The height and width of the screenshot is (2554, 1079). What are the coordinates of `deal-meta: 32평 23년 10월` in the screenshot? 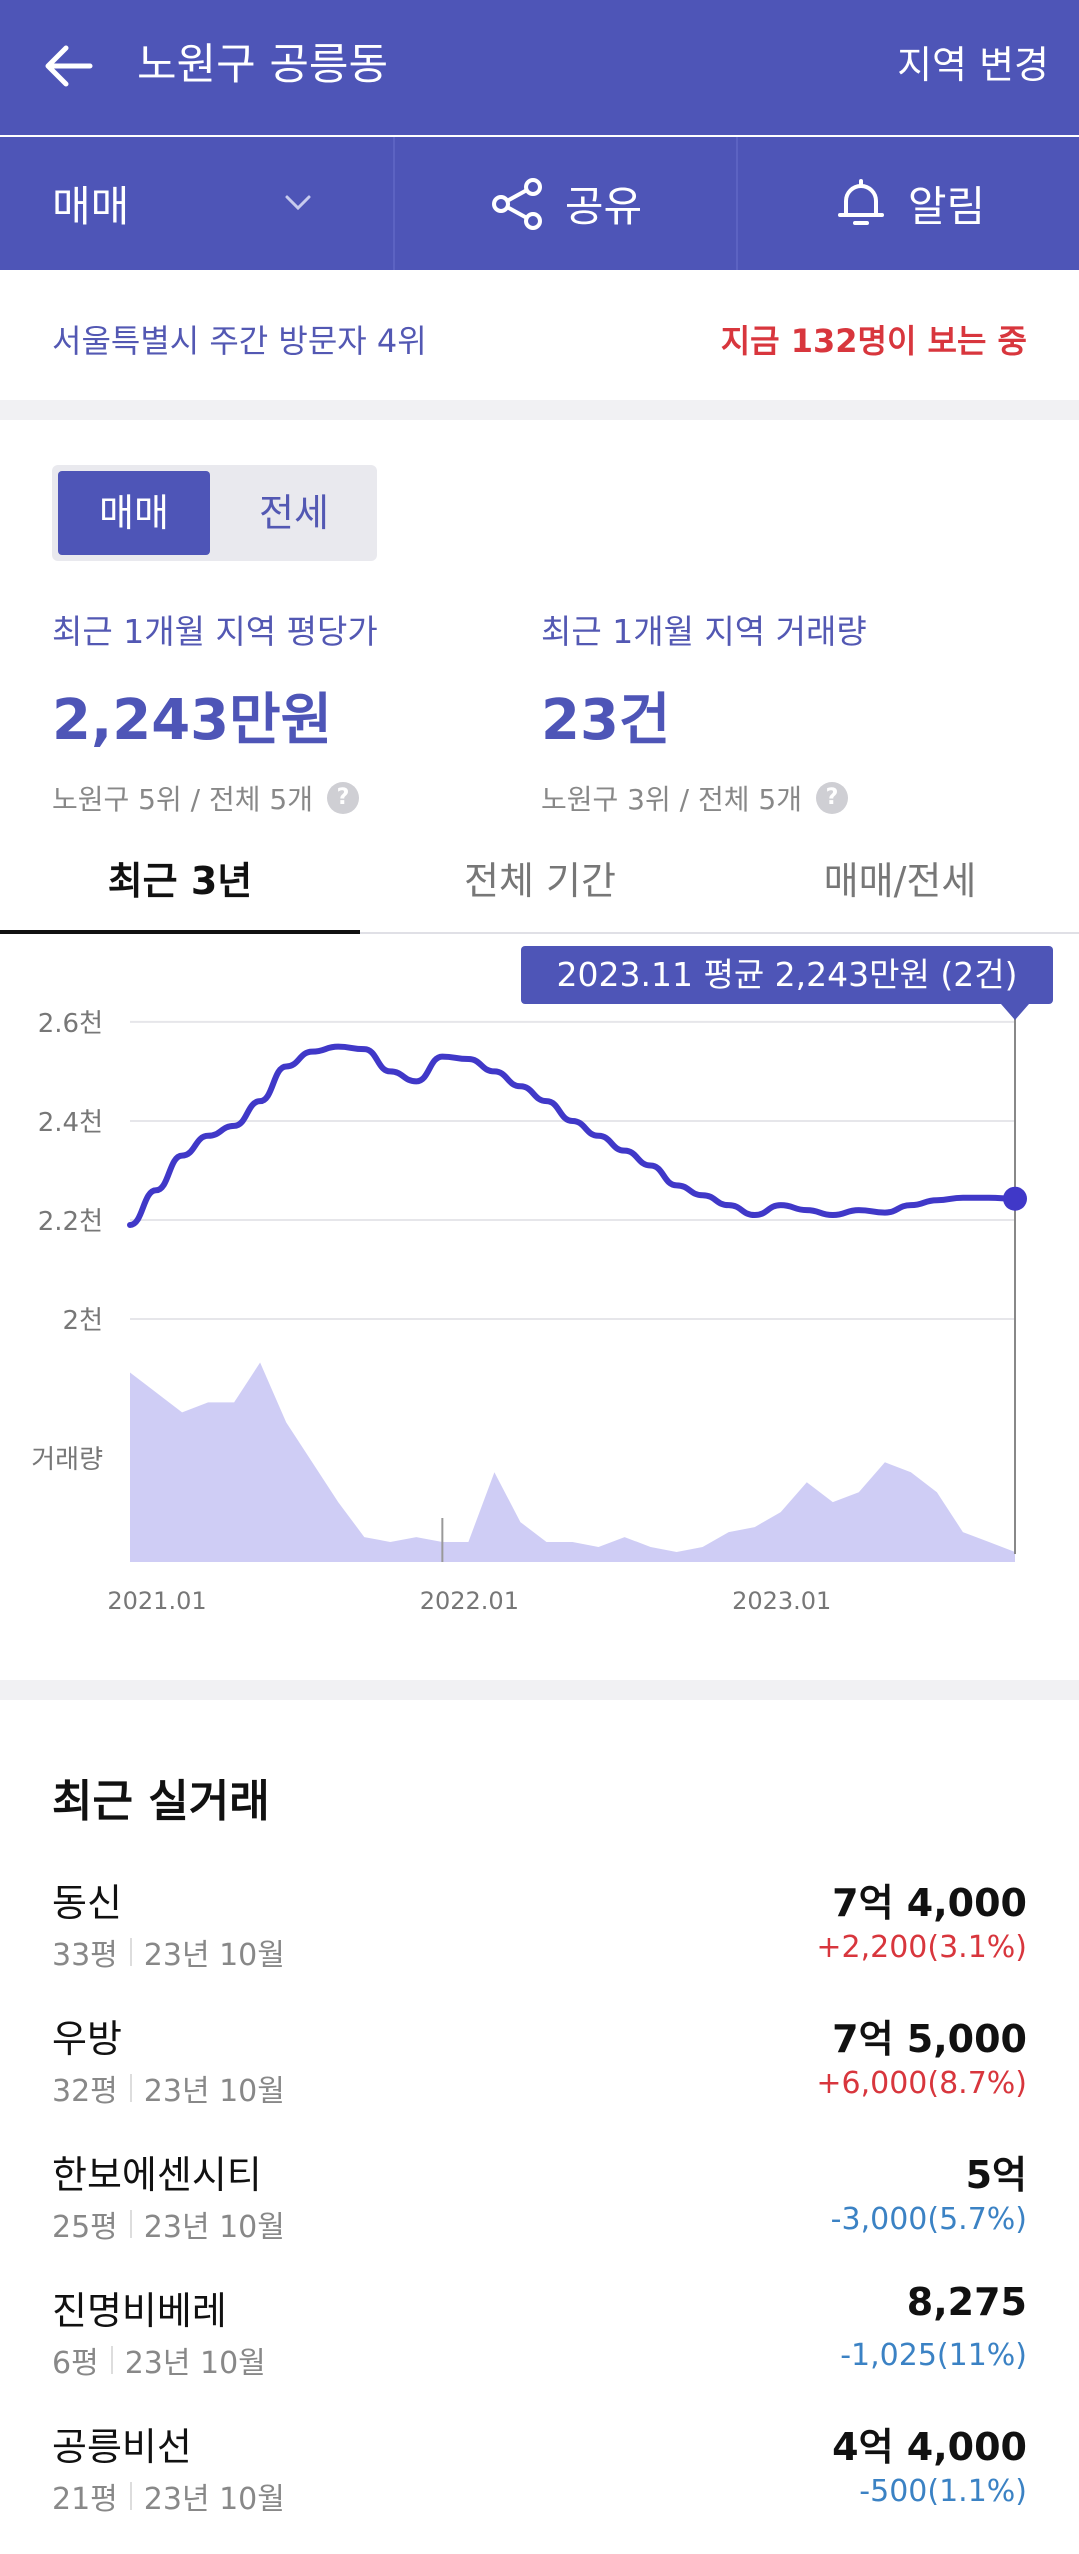 It's located at (168, 2088).